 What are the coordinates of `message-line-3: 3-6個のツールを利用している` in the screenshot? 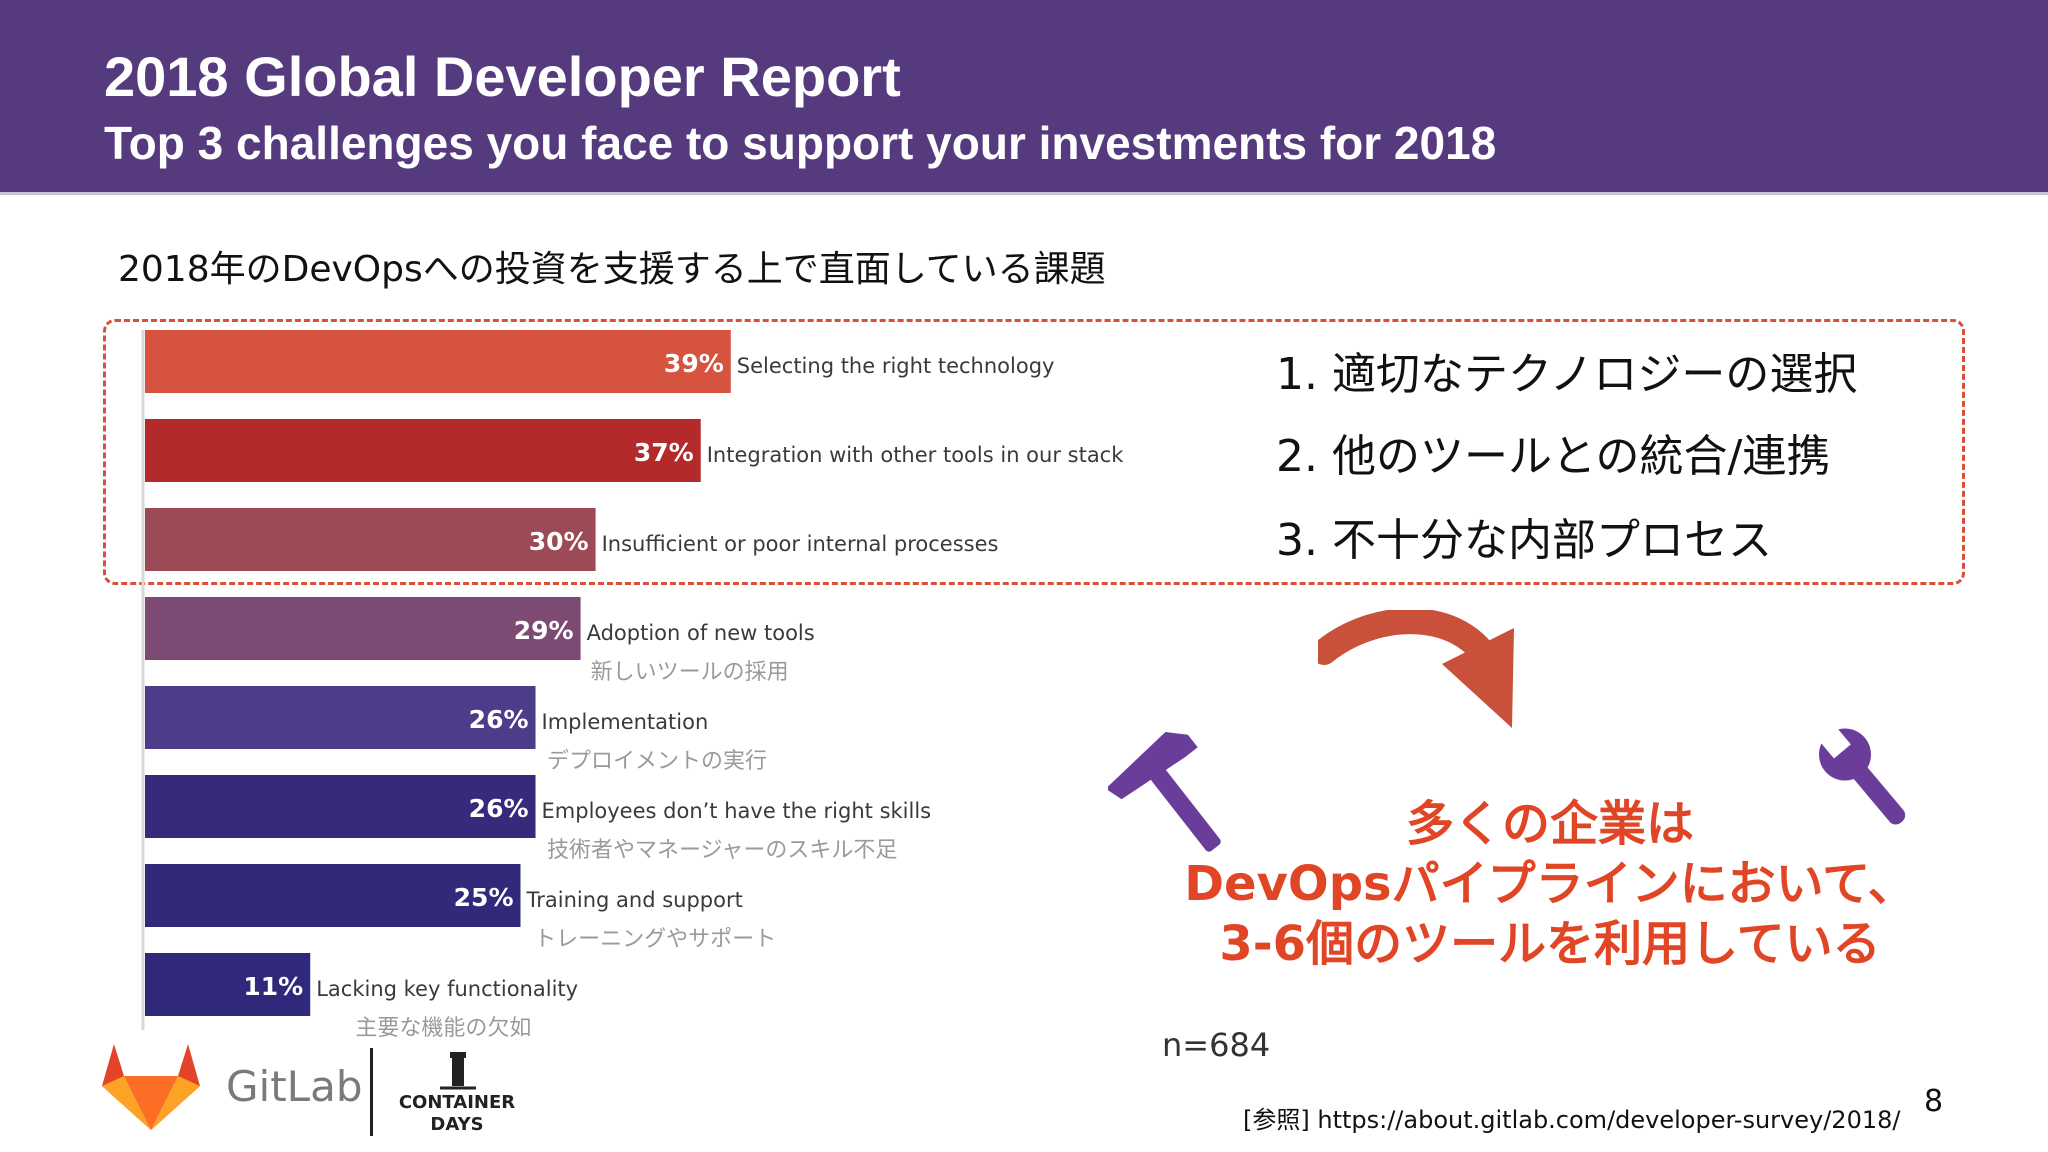 It's located at (1550, 944).